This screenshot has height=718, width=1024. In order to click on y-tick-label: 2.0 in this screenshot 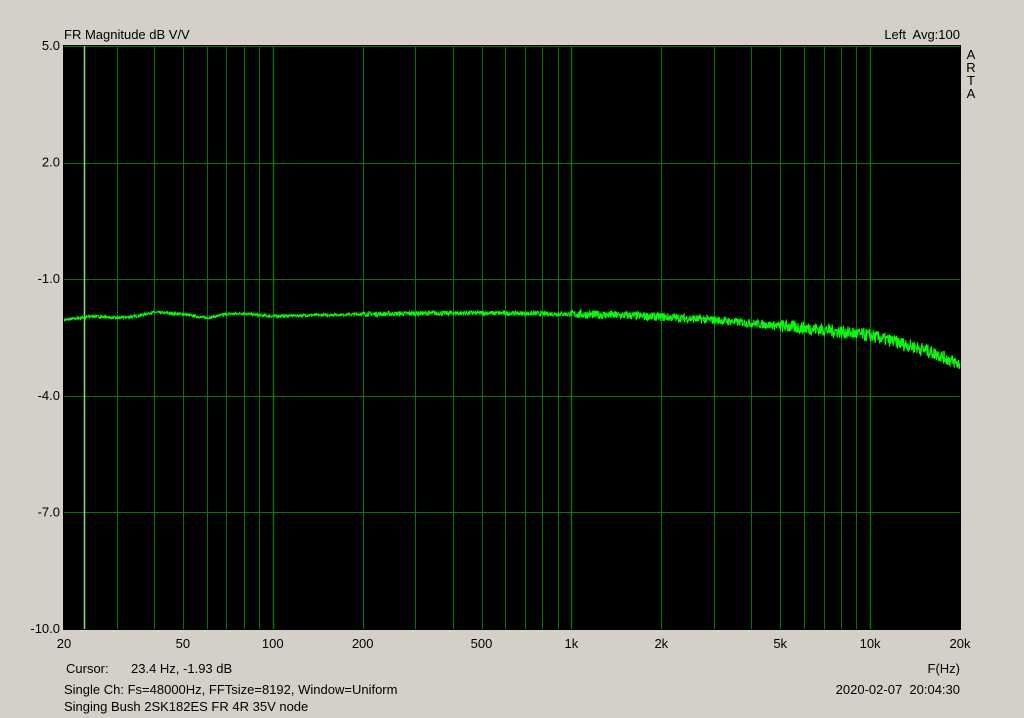, I will do `click(51, 162)`.